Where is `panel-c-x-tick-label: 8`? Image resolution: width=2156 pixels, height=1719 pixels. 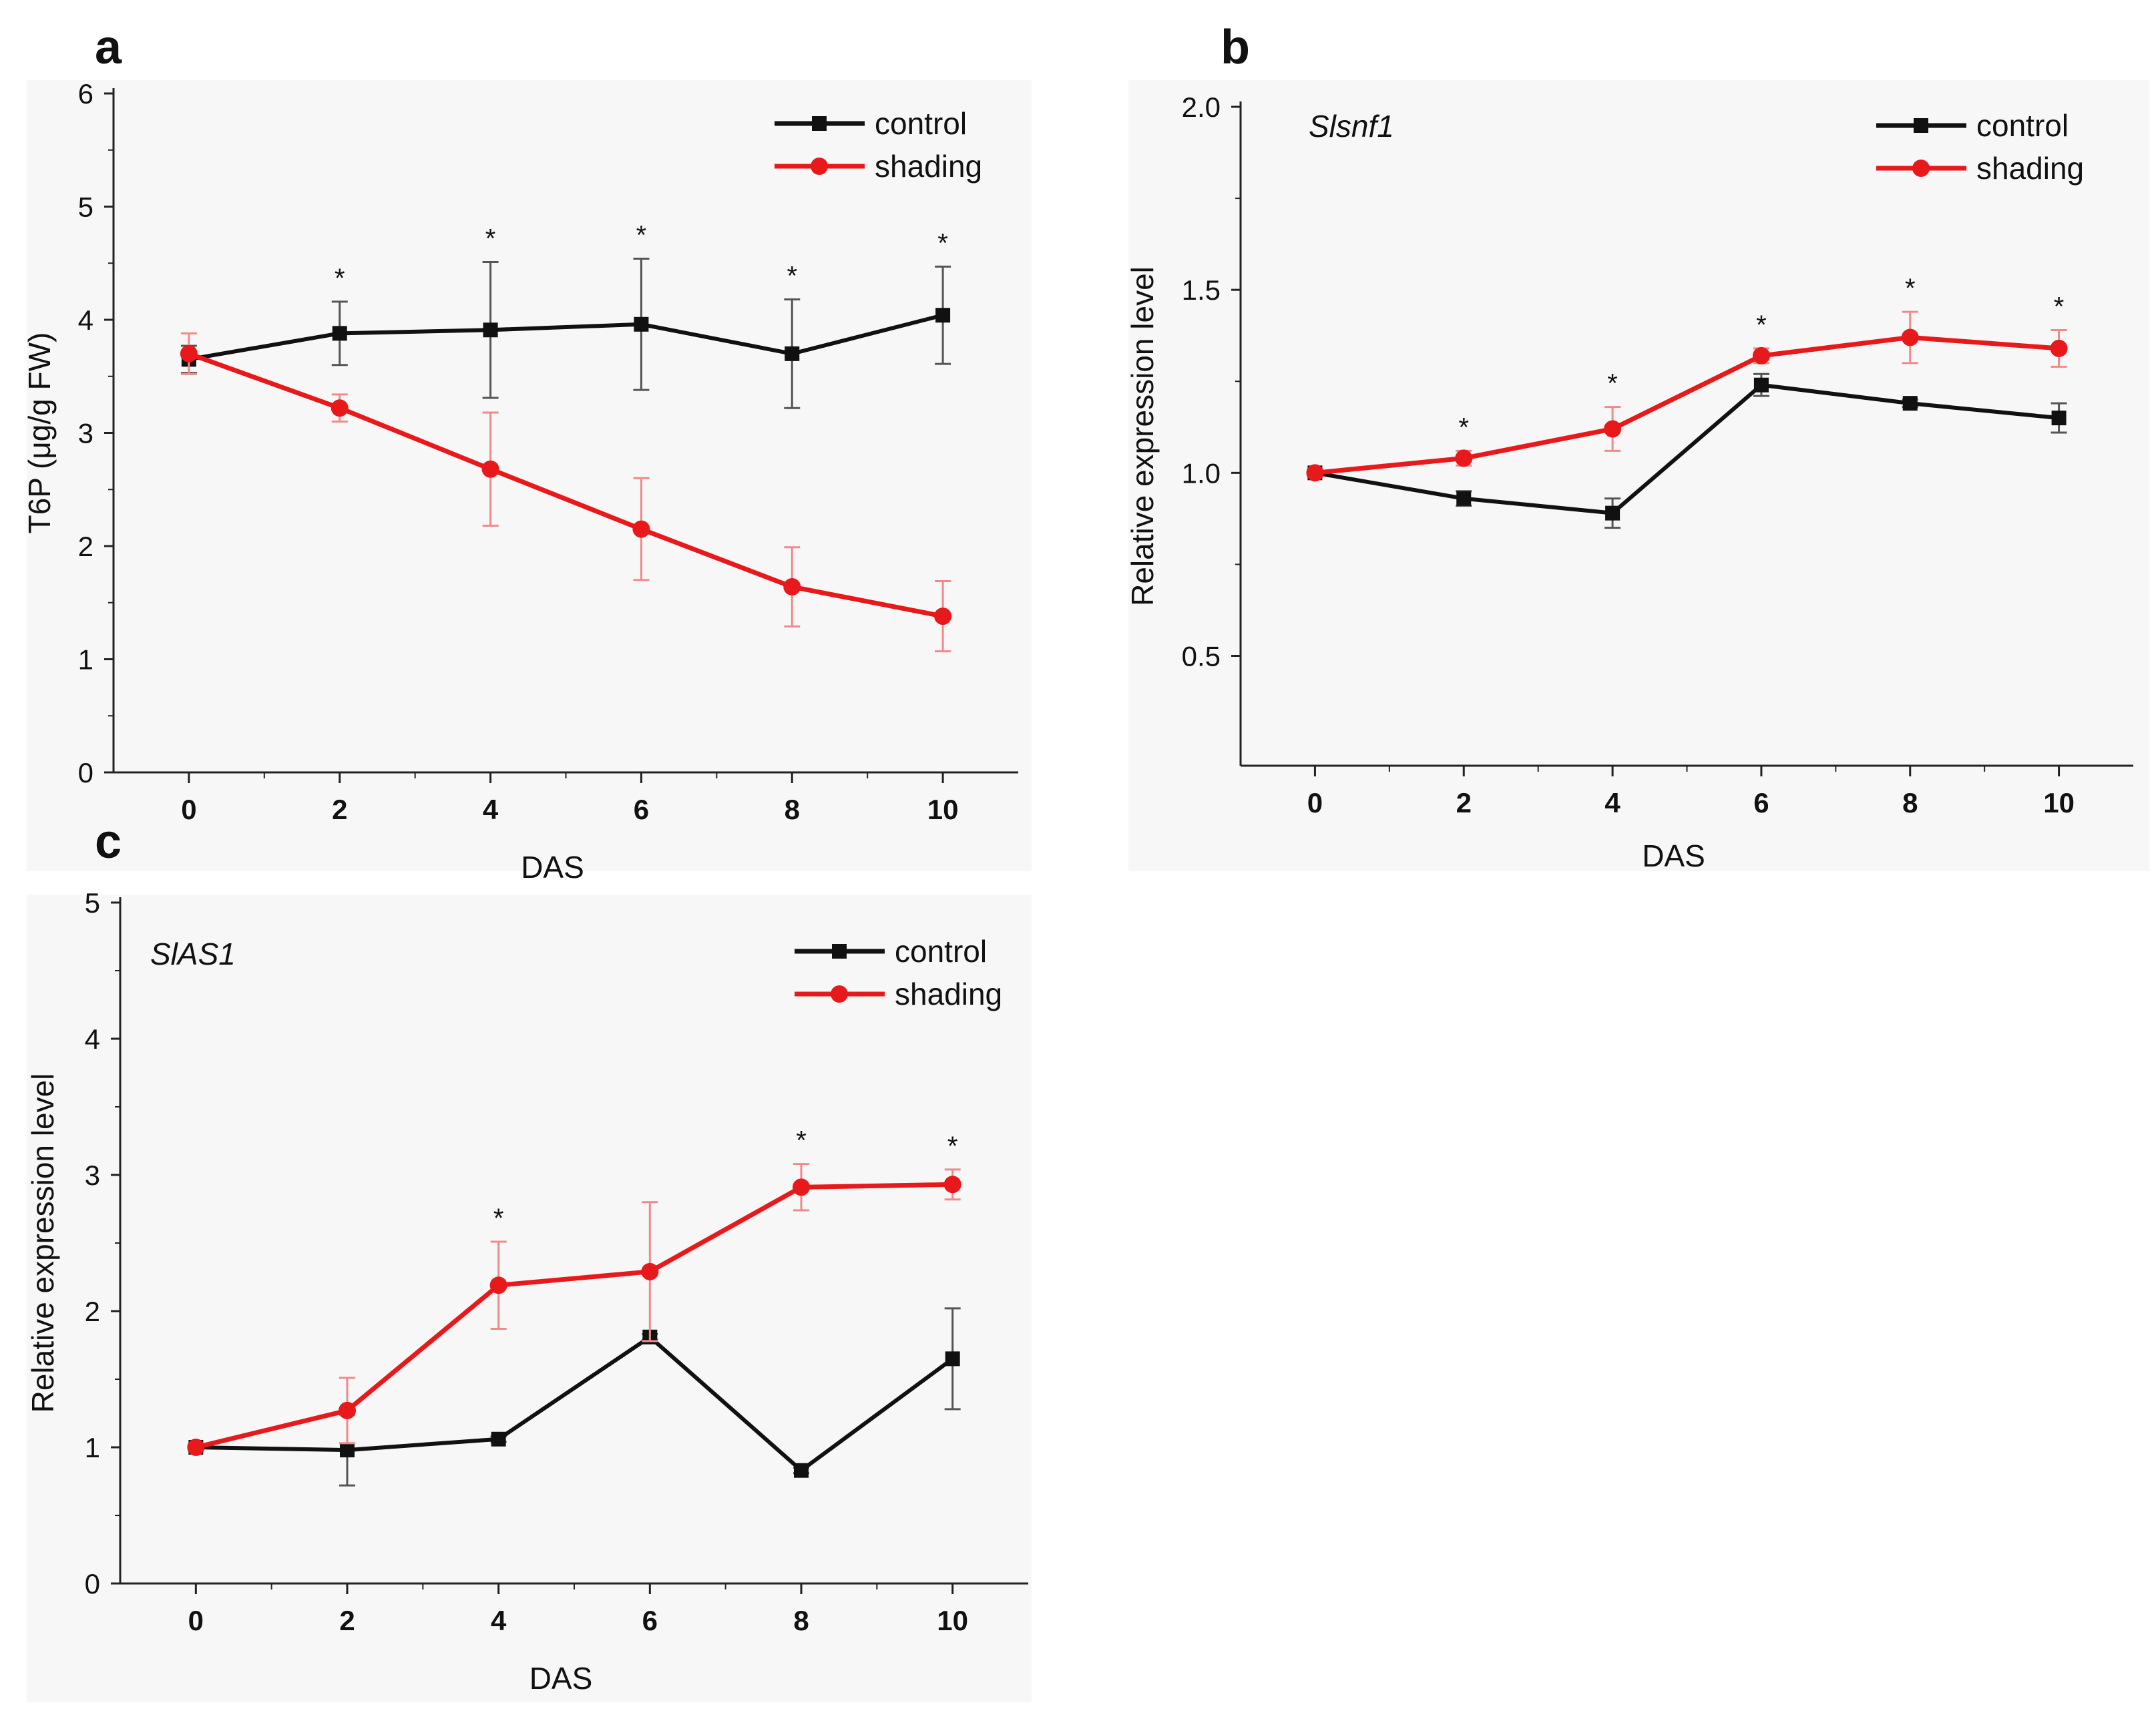 panel-c-x-tick-label: 8 is located at coordinates (801, 1620).